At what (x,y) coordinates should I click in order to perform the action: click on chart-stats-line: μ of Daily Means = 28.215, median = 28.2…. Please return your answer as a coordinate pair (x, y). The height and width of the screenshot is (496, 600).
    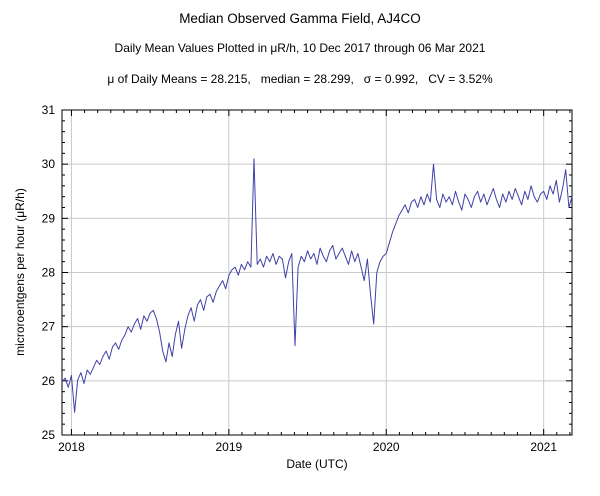
    Looking at the image, I should click on (300, 79).